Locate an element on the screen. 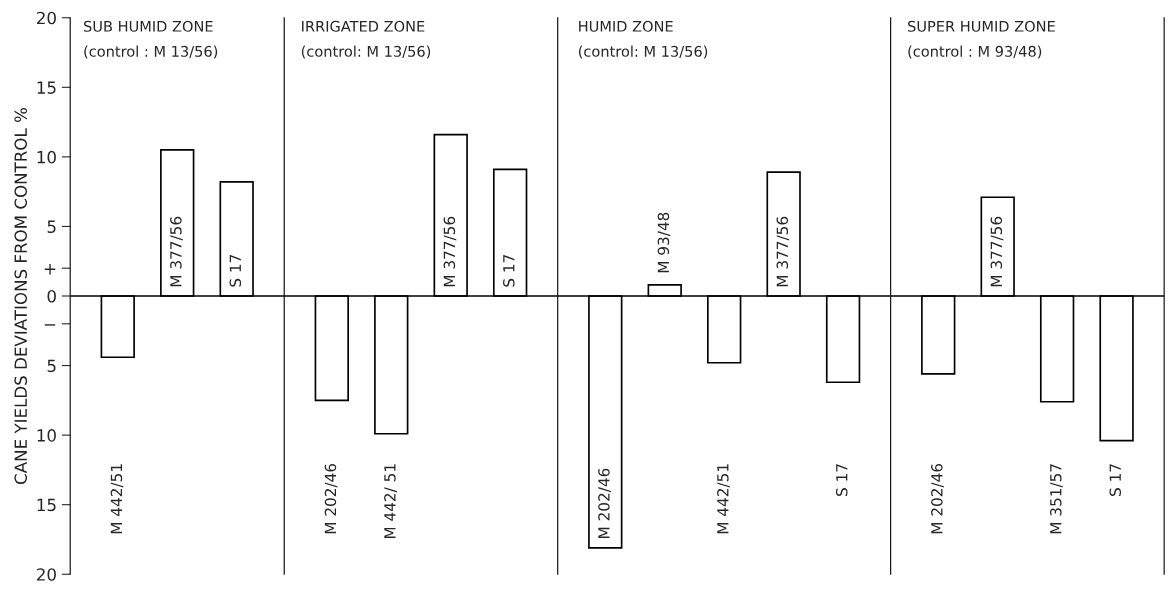 The image size is (1170, 592). text: (control : M 93/48) is located at coordinates (975, 52).